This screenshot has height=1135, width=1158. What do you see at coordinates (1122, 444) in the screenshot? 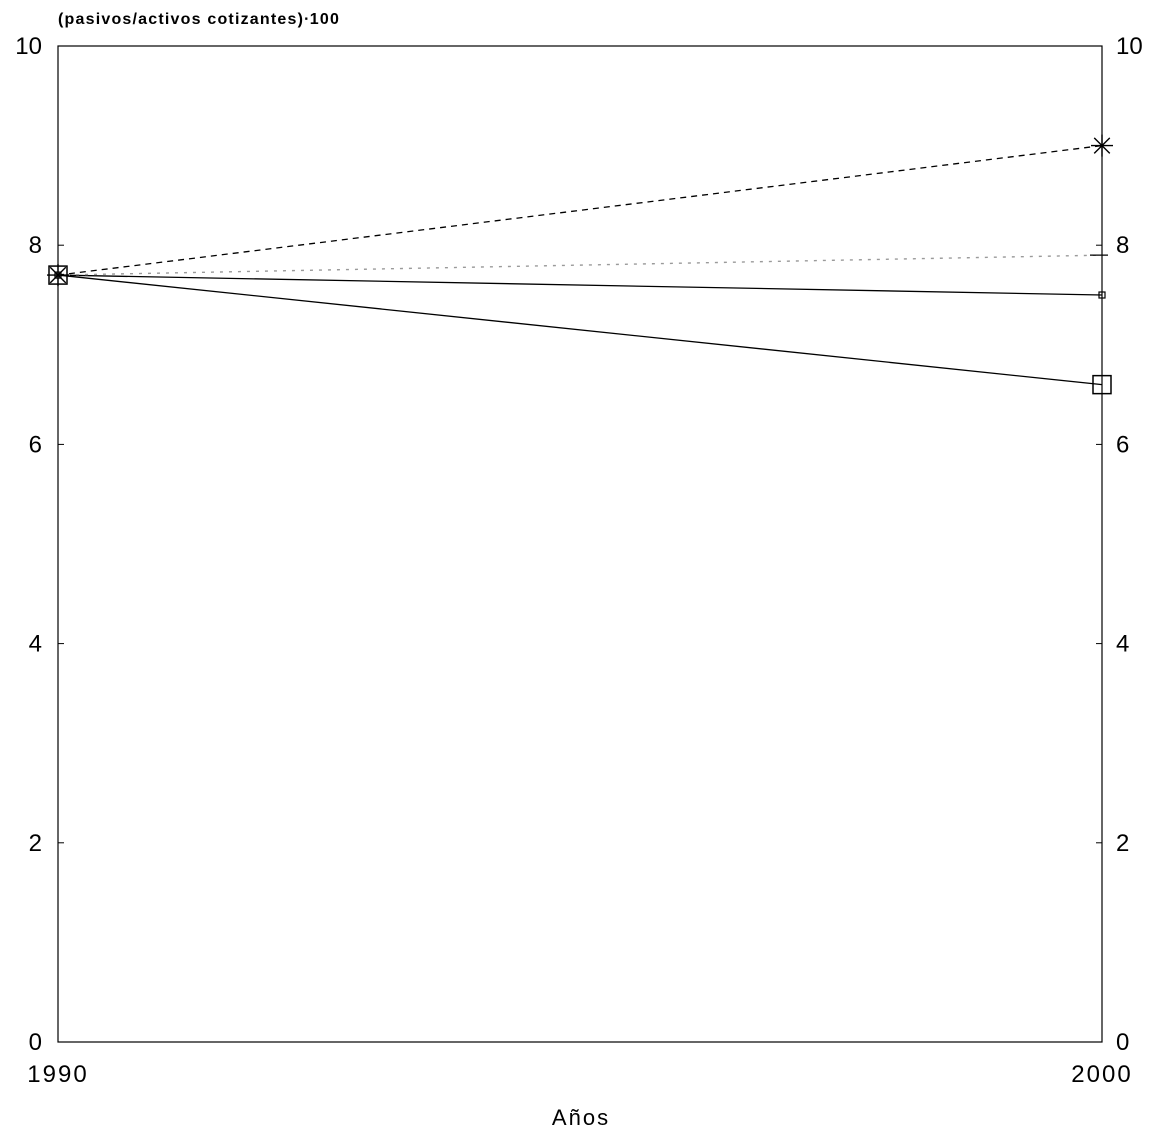
I see `right-tick-label: 6` at bounding box center [1122, 444].